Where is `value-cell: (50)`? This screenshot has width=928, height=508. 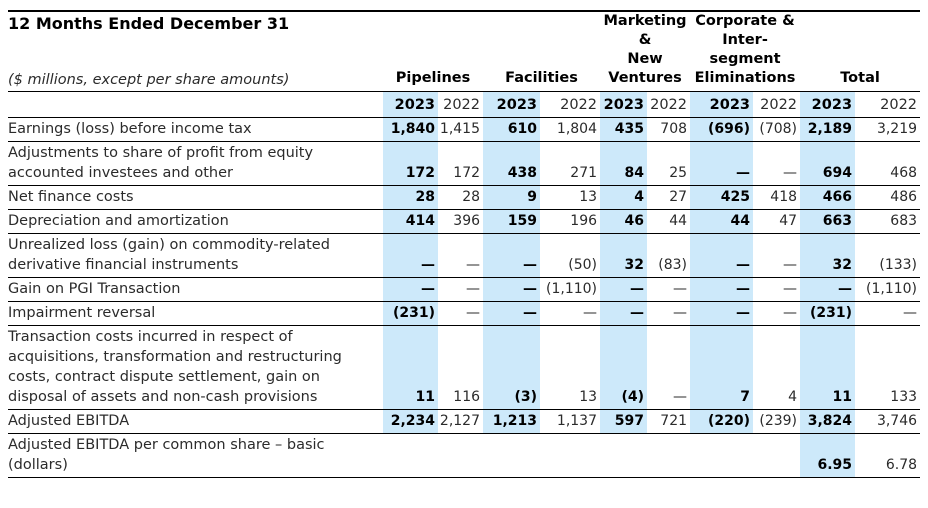
value-cell: (50) is located at coordinates (570, 255).